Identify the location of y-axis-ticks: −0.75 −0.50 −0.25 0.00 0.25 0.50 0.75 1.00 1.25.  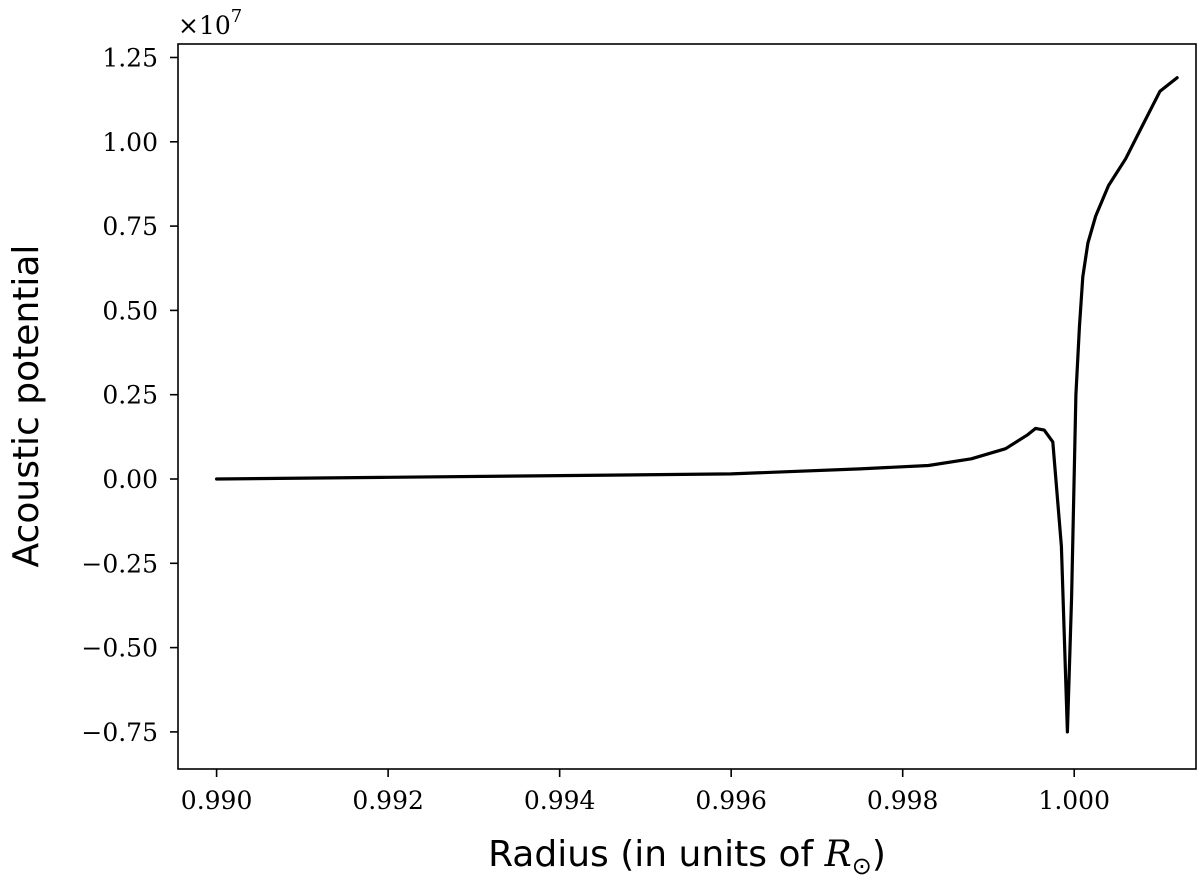
(129, 395).